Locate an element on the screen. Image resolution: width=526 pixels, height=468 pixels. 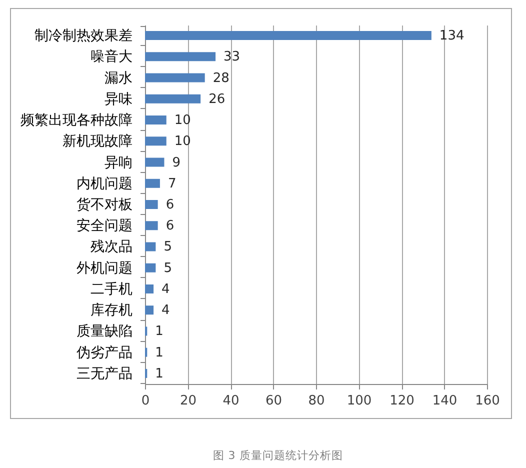
x-tick-label: 160 is located at coordinates (487, 401).